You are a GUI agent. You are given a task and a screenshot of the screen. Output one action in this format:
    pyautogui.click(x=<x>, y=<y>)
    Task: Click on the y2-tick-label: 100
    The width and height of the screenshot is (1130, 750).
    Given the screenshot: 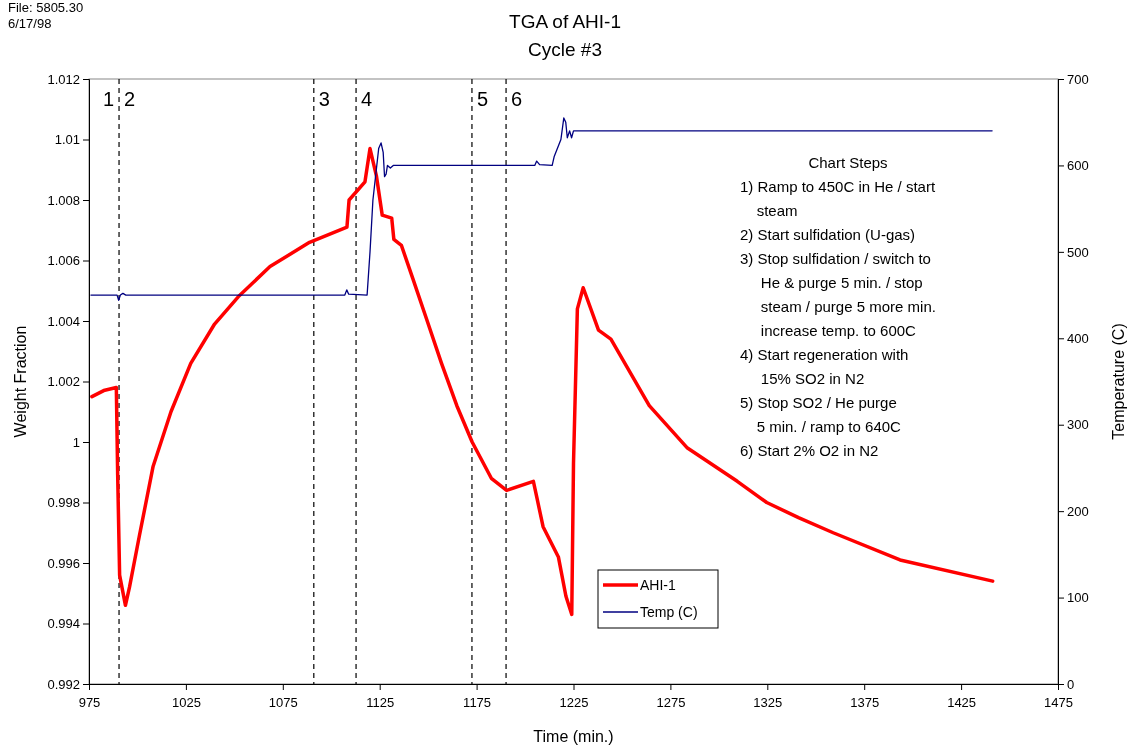 What is the action you would take?
    pyautogui.click(x=1078, y=598)
    